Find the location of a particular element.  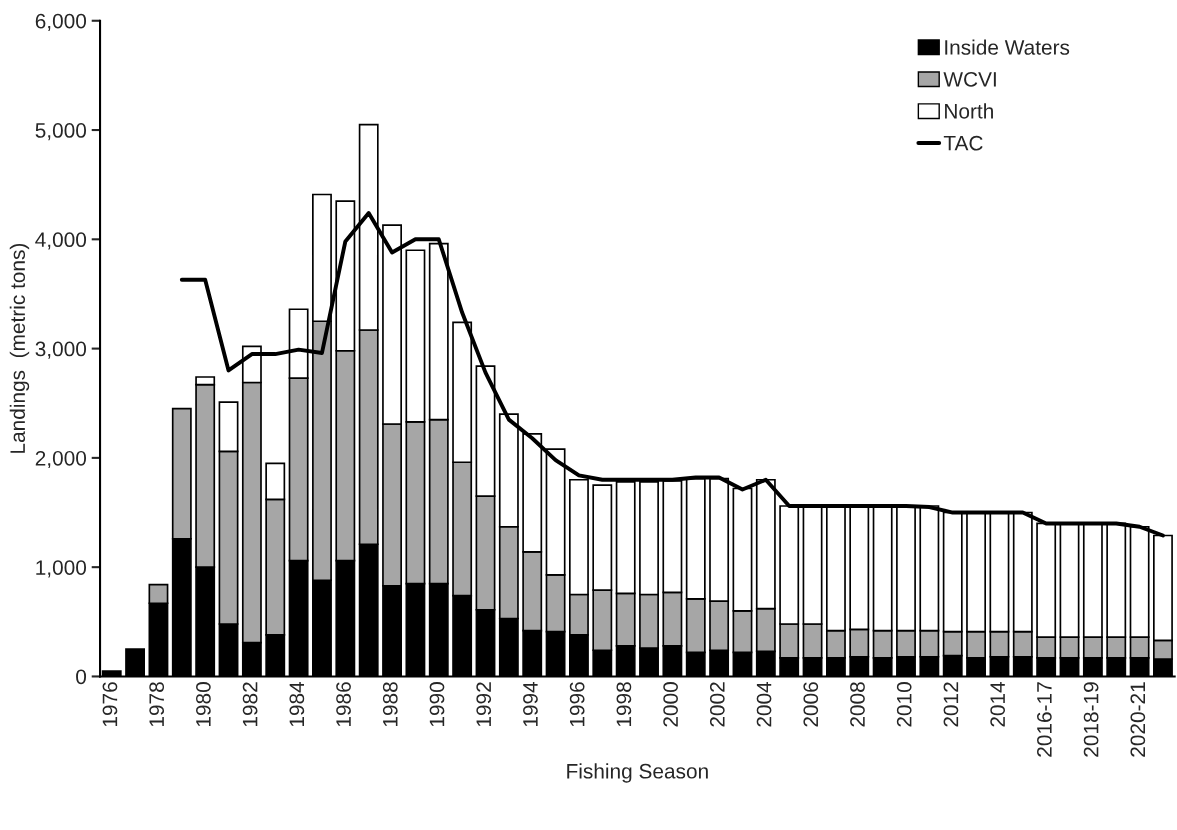

x-tick-label: 1992 is located at coordinates (484, 704).